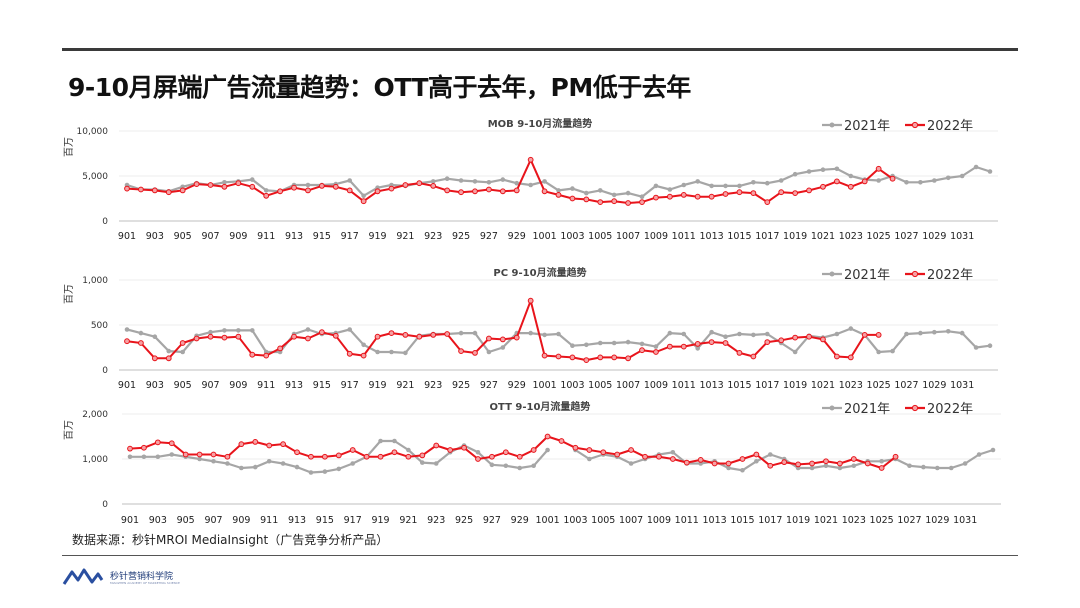  I want to click on legend-label: 2021年, so click(867, 126).